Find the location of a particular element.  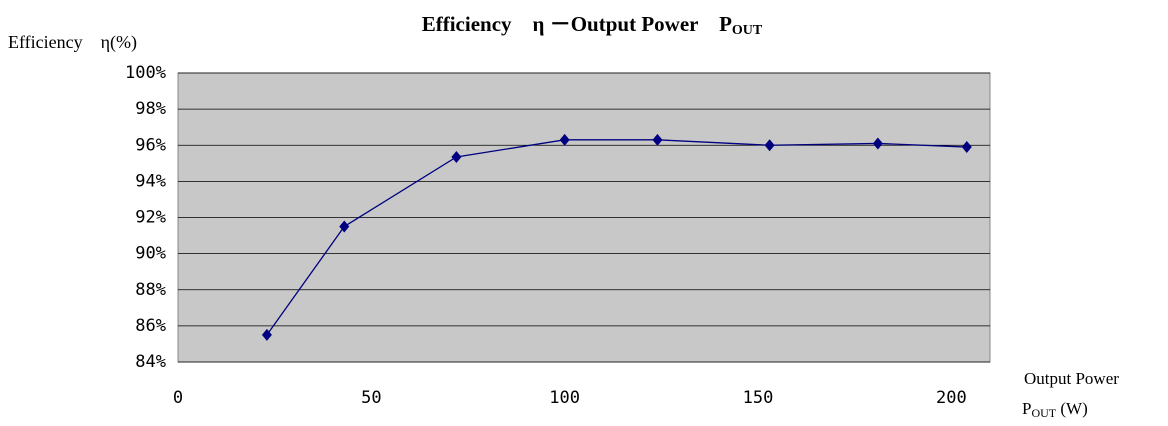

y-tick-label: 90% is located at coordinates (150, 254).